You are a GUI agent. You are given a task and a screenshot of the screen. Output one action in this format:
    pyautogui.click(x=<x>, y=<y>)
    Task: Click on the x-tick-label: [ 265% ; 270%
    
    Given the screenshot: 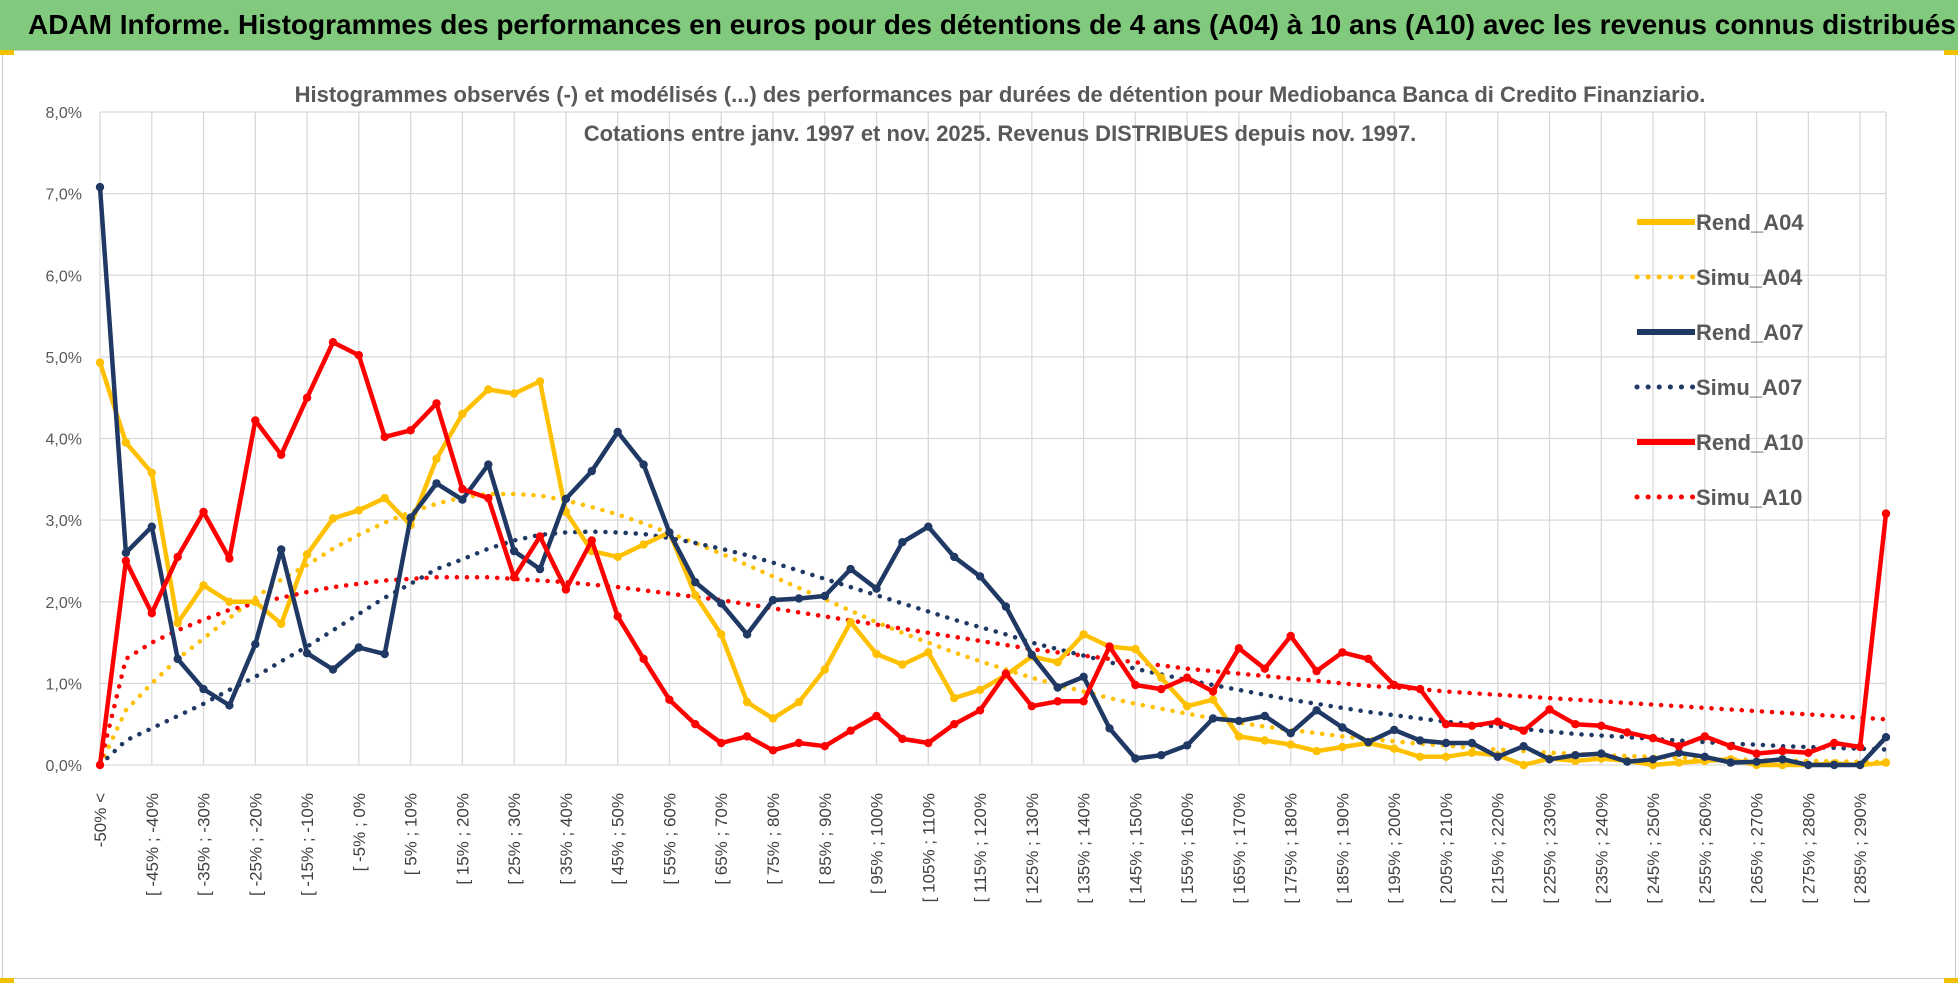 What is the action you would take?
    pyautogui.click(x=1757, y=848)
    